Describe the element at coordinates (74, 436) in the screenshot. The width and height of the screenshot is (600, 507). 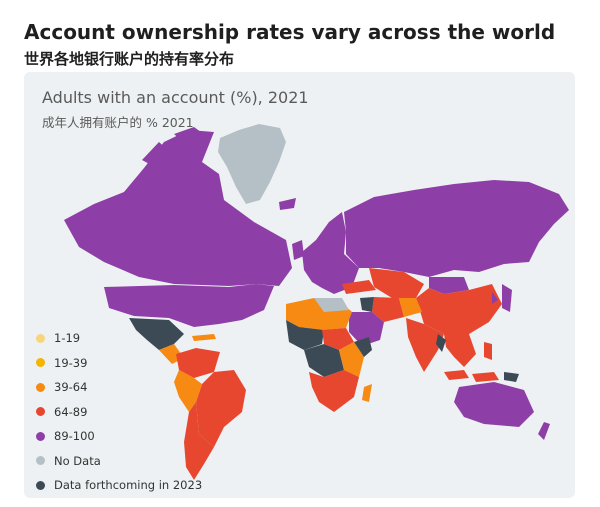
I see `legend-label: 89-100` at that location.